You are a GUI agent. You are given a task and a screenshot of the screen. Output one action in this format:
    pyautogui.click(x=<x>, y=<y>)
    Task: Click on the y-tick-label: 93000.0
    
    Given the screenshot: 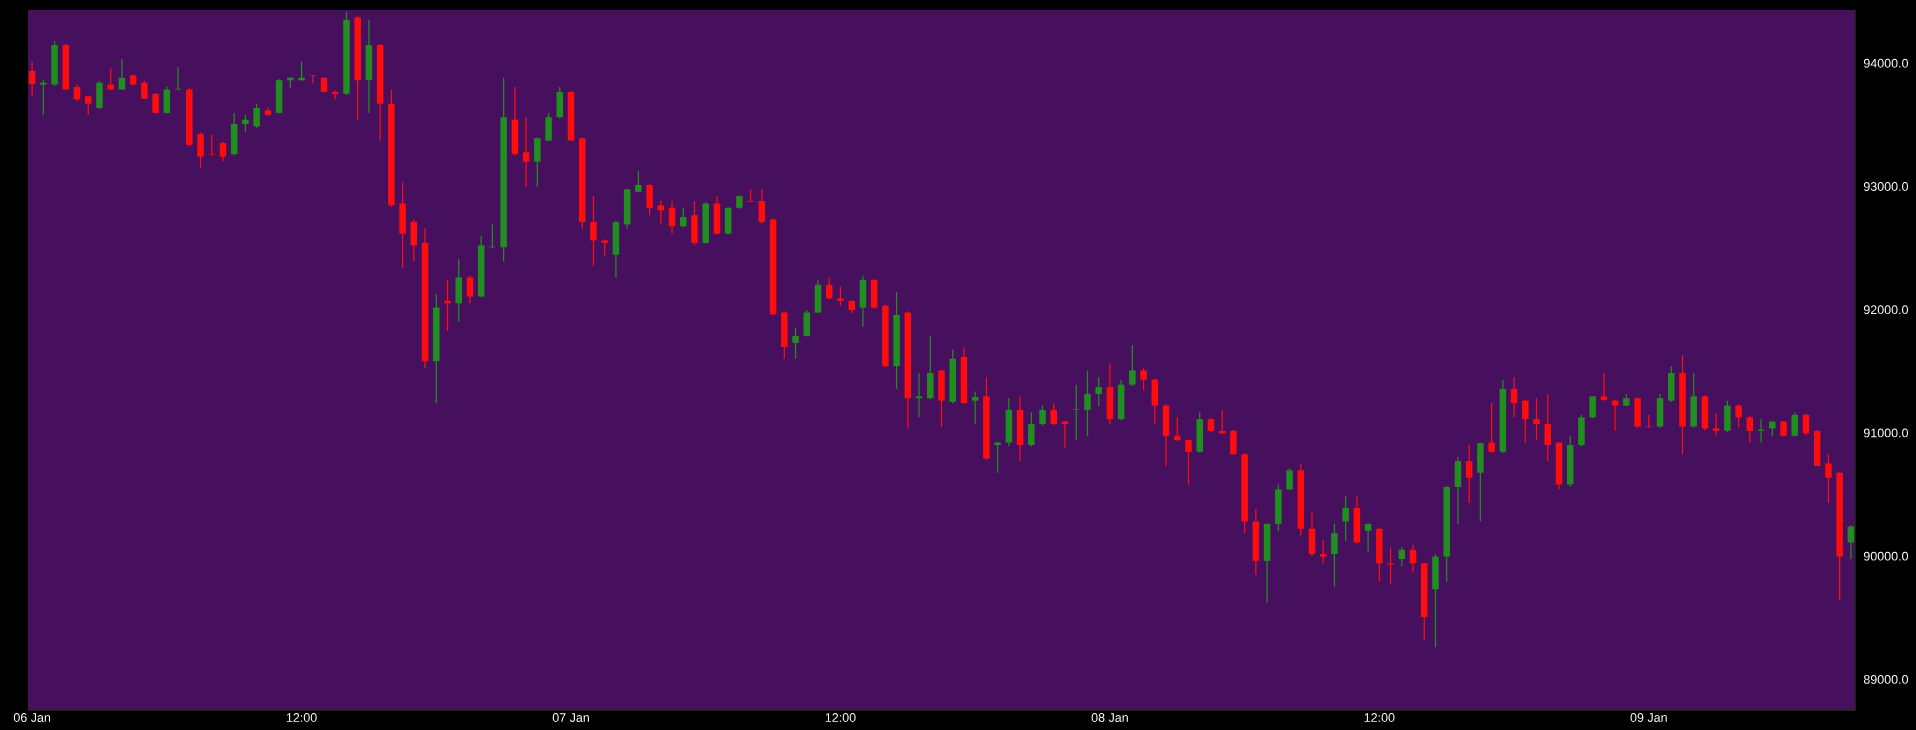 What is the action you would take?
    pyautogui.click(x=1886, y=186)
    